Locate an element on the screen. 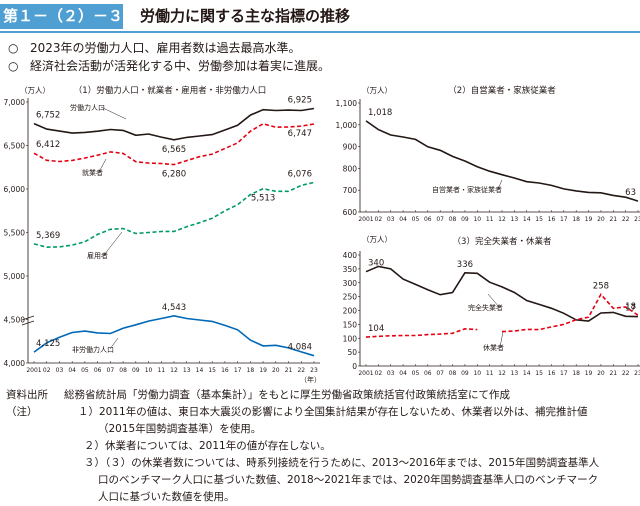 The width and height of the screenshot is (640, 506). series-name-label: 労働力人口 is located at coordinates (87, 107).